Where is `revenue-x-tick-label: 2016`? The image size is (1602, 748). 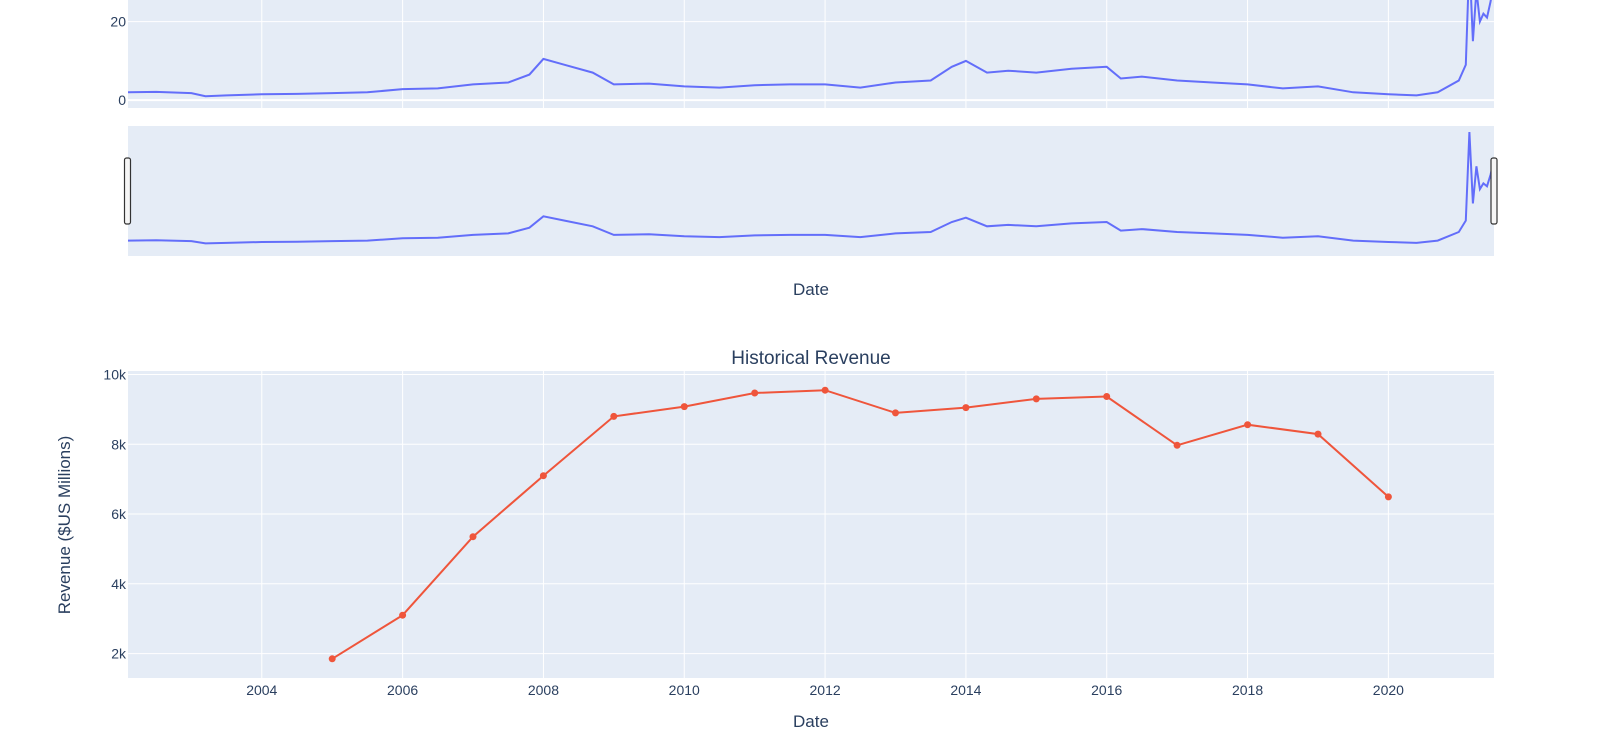 revenue-x-tick-label: 2016 is located at coordinates (1106, 690).